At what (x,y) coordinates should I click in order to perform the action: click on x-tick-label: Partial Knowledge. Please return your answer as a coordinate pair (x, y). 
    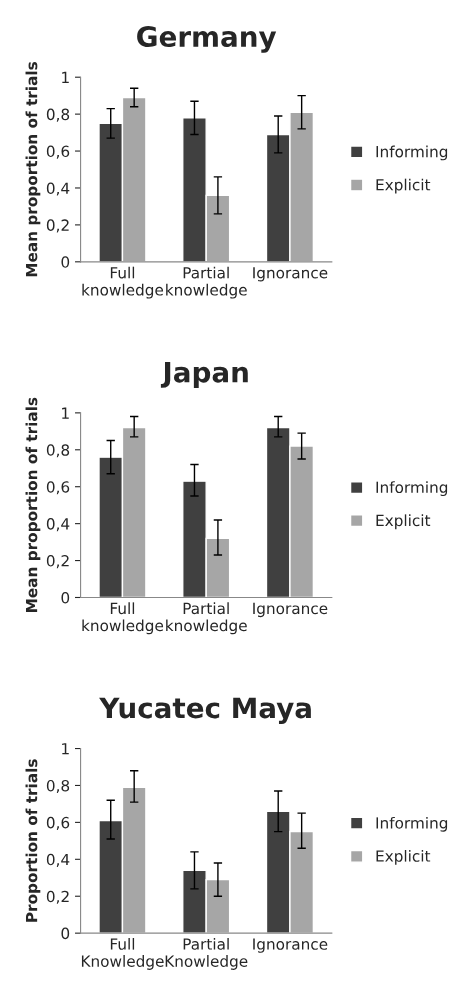
    Looking at the image, I should click on (206, 954).